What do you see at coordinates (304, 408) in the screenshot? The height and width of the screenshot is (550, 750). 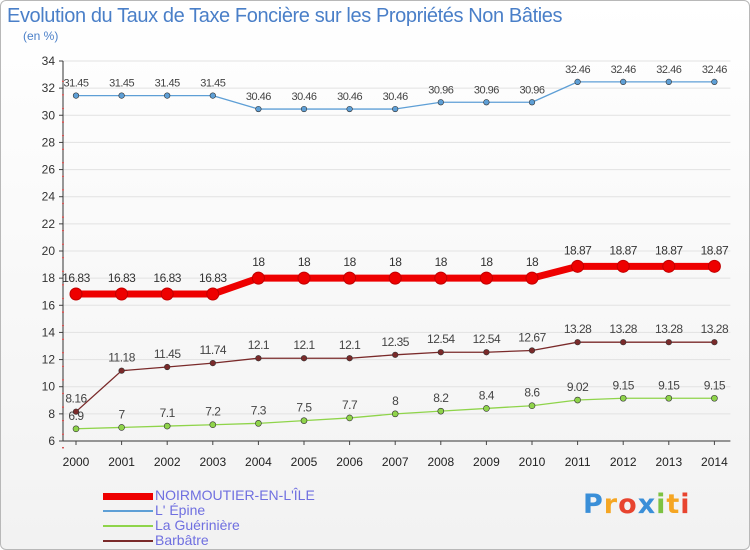 I see `data-label: 7.5` at bounding box center [304, 408].